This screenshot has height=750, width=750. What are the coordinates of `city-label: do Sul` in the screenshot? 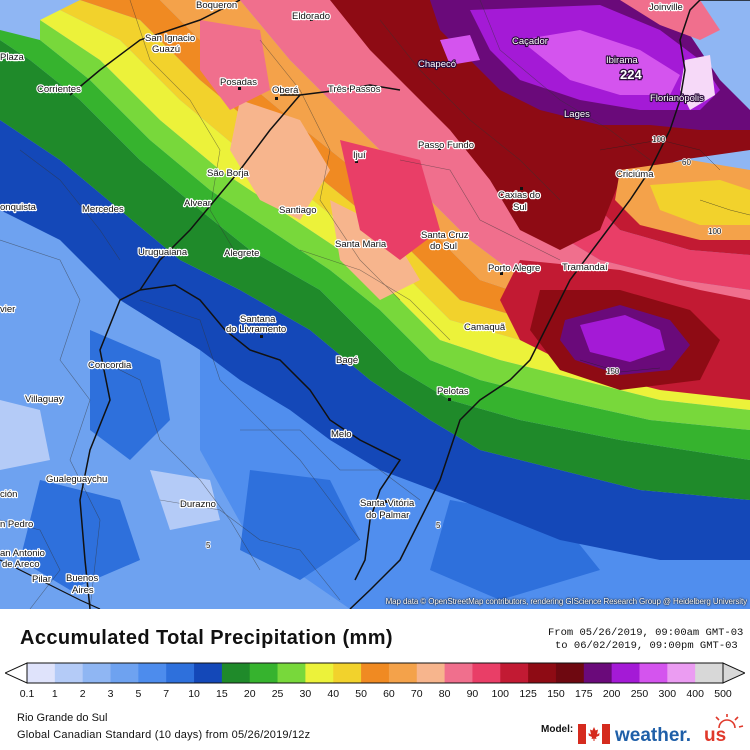 It's located at (443, 246).